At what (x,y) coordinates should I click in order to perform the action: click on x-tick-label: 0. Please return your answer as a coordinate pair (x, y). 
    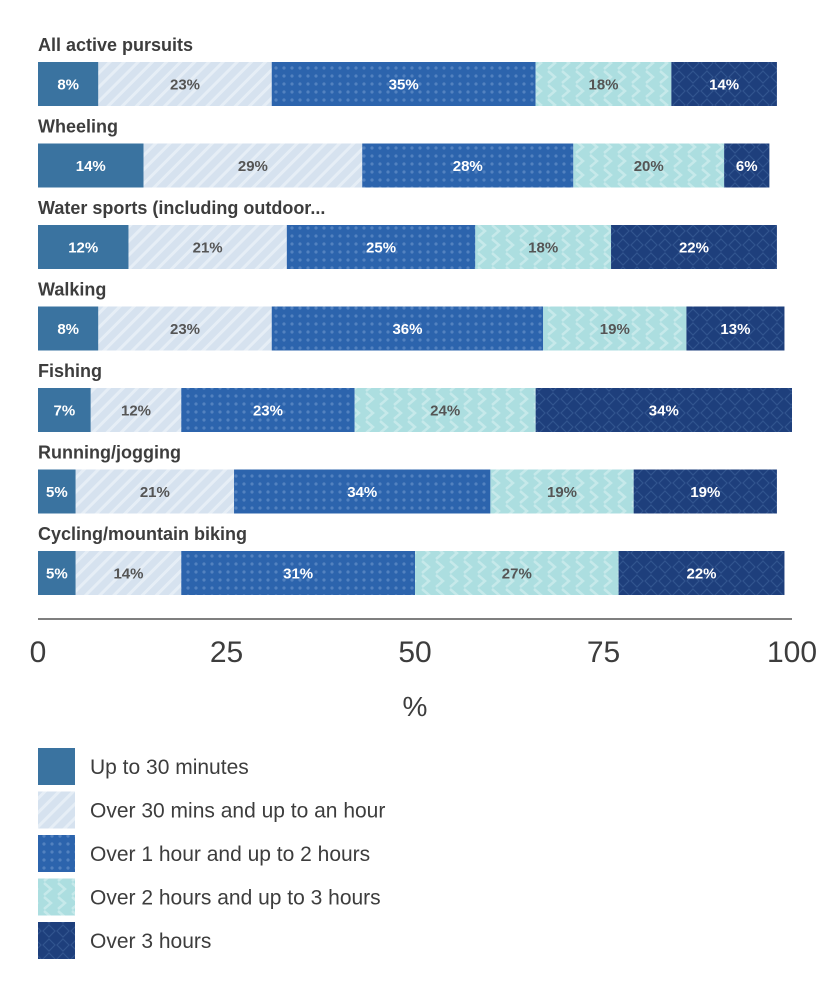
    Looking at the image, I should click on (38, 652).